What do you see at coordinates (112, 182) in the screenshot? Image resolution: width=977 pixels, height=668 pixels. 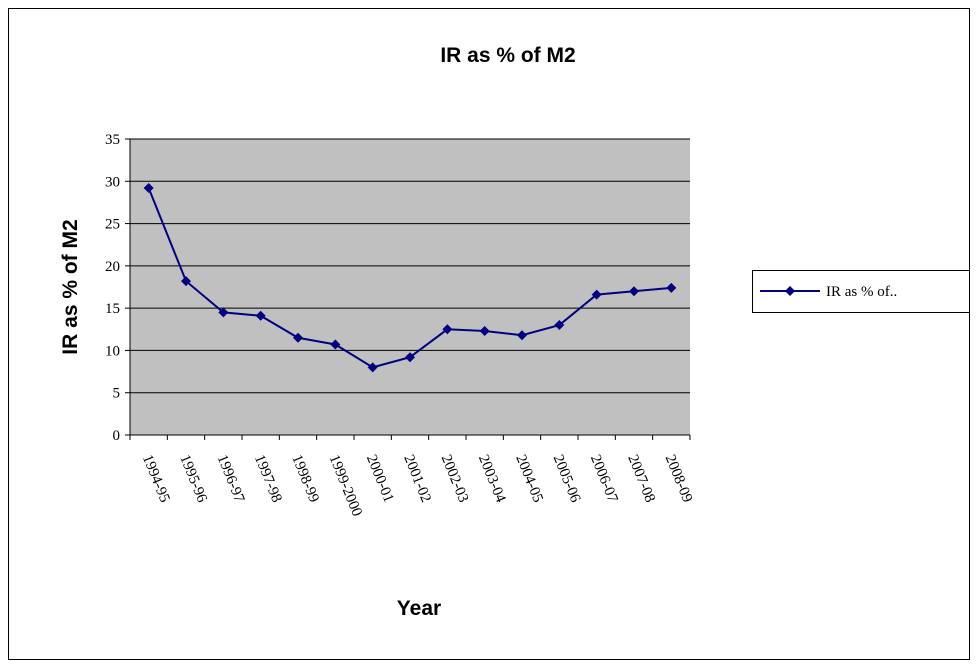 I see `y-tick-label: 30` at bounding box center [112, 182].